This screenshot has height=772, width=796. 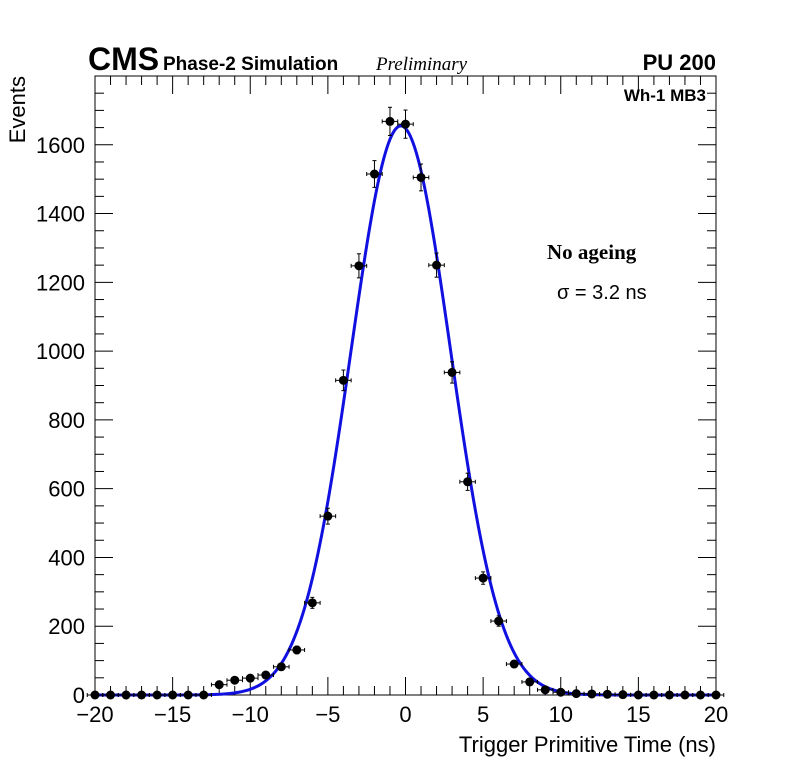 What do you see at coordinates (66, 557) in the screenshot?
I see `y-tick-label: 400` at bounding box center [66, 557].